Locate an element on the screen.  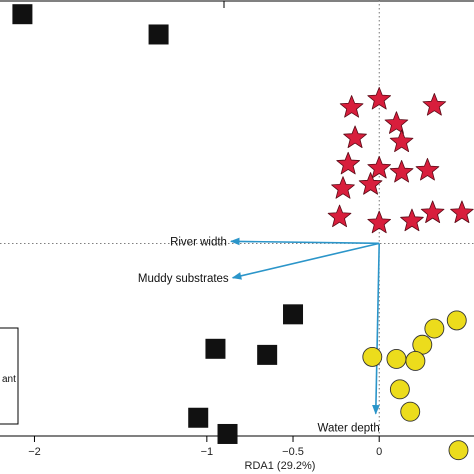
legend-entry-text: ant is located at coordinates (9, 379).